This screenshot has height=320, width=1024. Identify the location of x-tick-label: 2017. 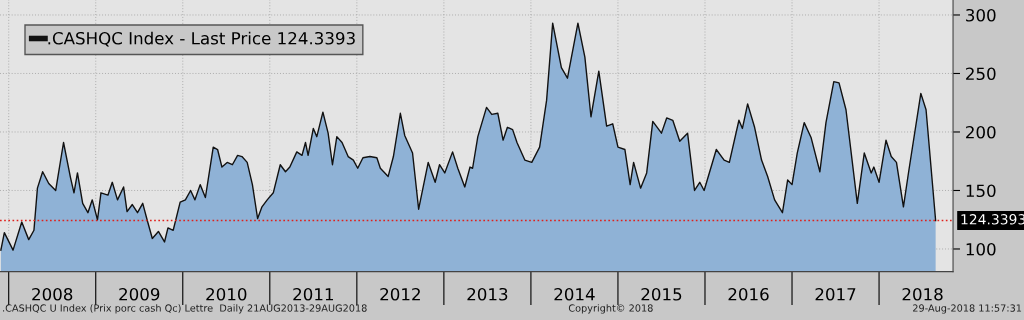
(835, 294).